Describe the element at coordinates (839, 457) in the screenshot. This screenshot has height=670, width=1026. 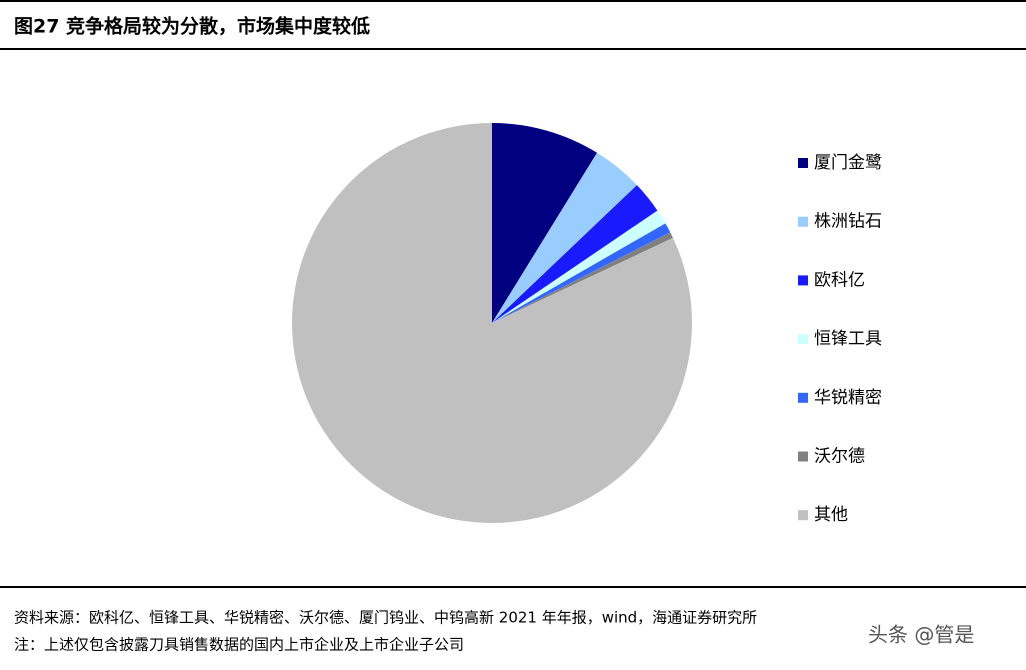
I see `legend-label: 沃尔德` at that location.